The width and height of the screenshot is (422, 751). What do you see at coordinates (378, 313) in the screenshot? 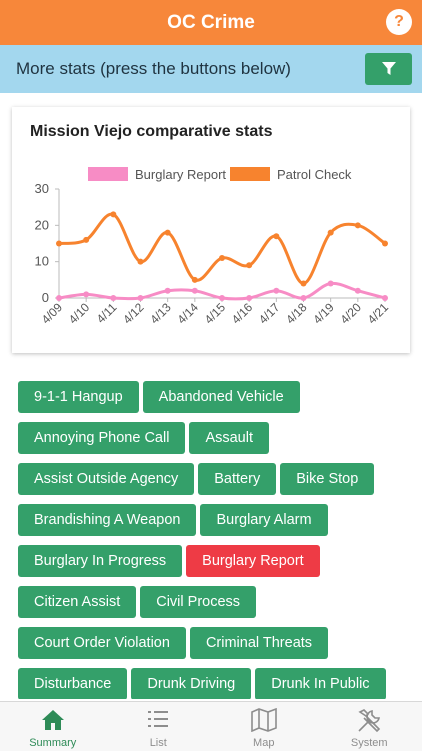
I see `x-tick-label: 4/21` at bounding box center [378, 313].